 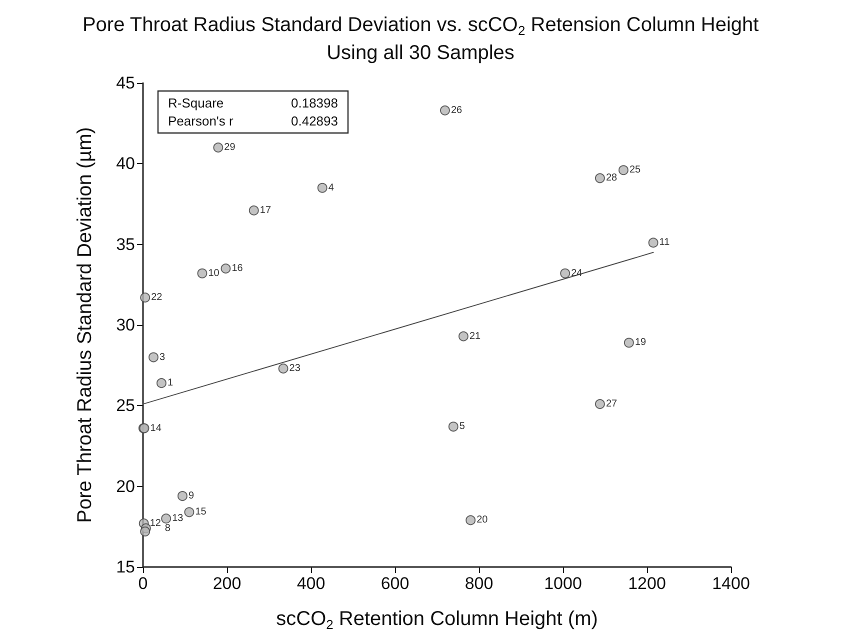 What do you see at coordinates (125, 567) in the screenshot?
I see `y-tick-label: 15` at bounding box center [125, 567].